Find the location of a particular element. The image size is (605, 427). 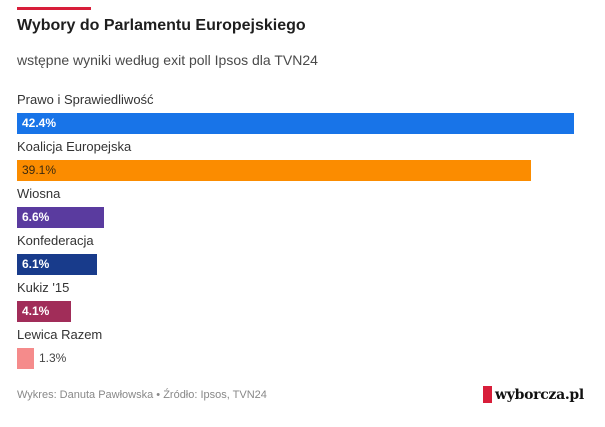

bar-value-label: 42.4% is located at coordinates (39, 123).